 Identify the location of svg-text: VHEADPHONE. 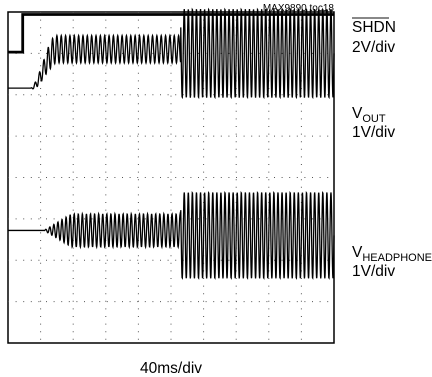
(392, 254).